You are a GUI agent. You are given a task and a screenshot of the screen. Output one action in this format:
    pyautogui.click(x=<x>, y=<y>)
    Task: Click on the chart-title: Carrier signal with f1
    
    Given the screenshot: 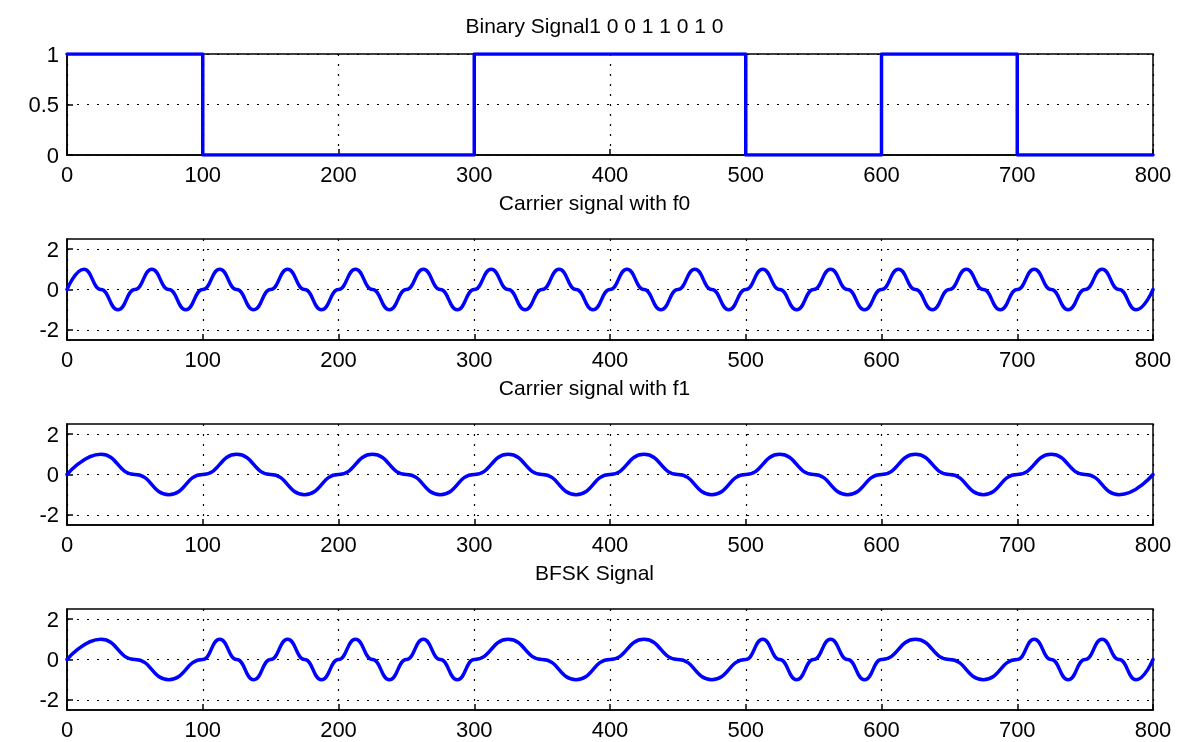 What is the action you would take?
    pyautogui.click(x=594, y=387)
    